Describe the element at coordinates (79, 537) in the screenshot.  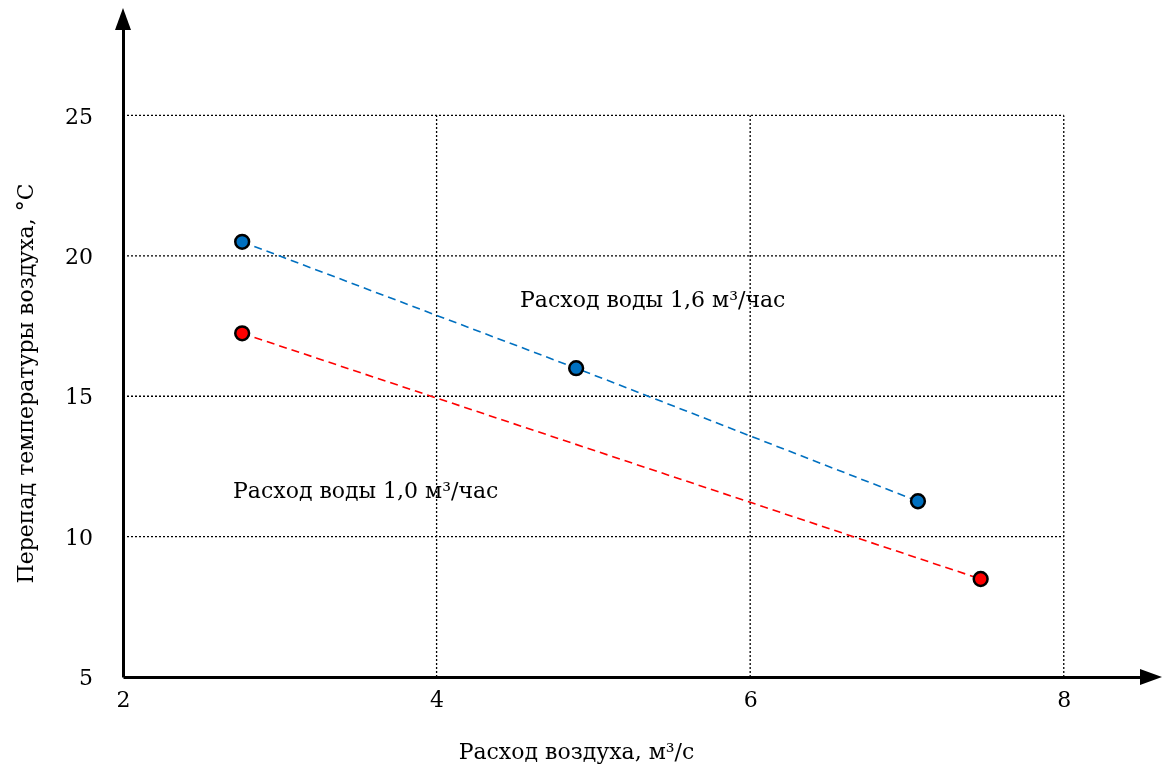
I see `y-tick-label: 10` at that location.